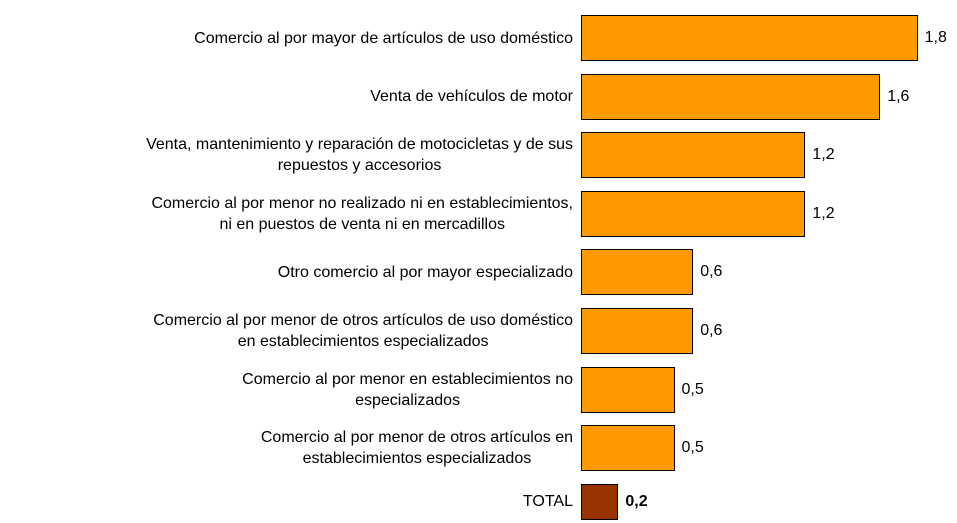 Image resolution: width=957 pixels, height=523 pixels. I want to click on category-label: TOTAL, so click(286, 502).